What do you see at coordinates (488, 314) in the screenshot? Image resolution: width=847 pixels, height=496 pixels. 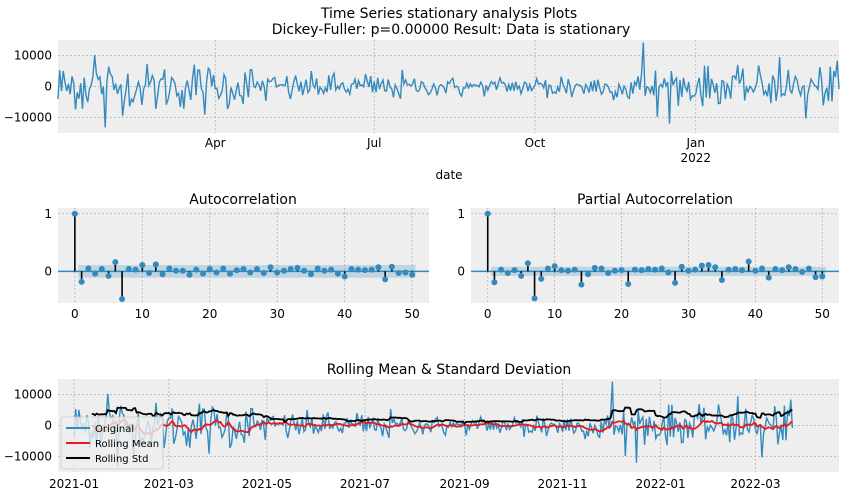 I see `pacf-x-tick-label: 0` at bounding box center [488, 314].